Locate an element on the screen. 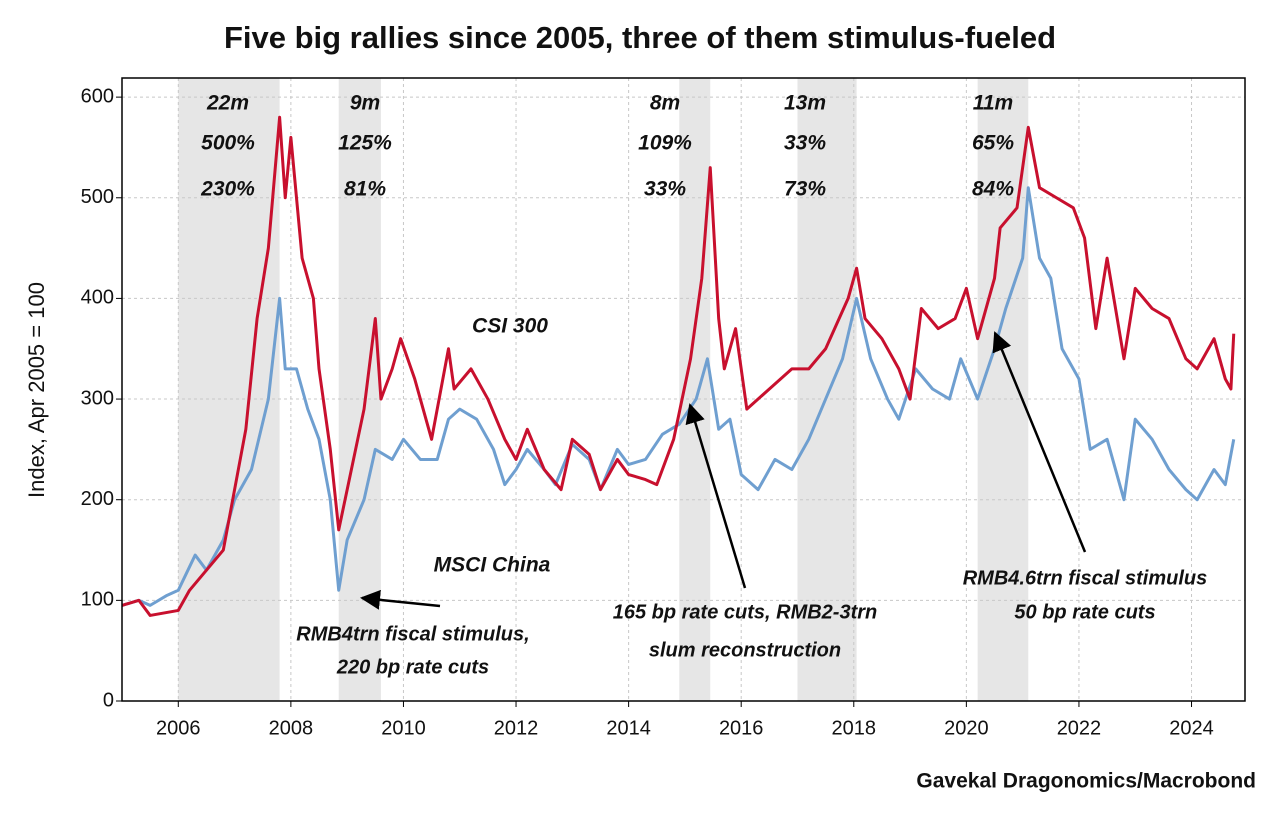  rally-csi: 125% is located at coordinates (365, 143).